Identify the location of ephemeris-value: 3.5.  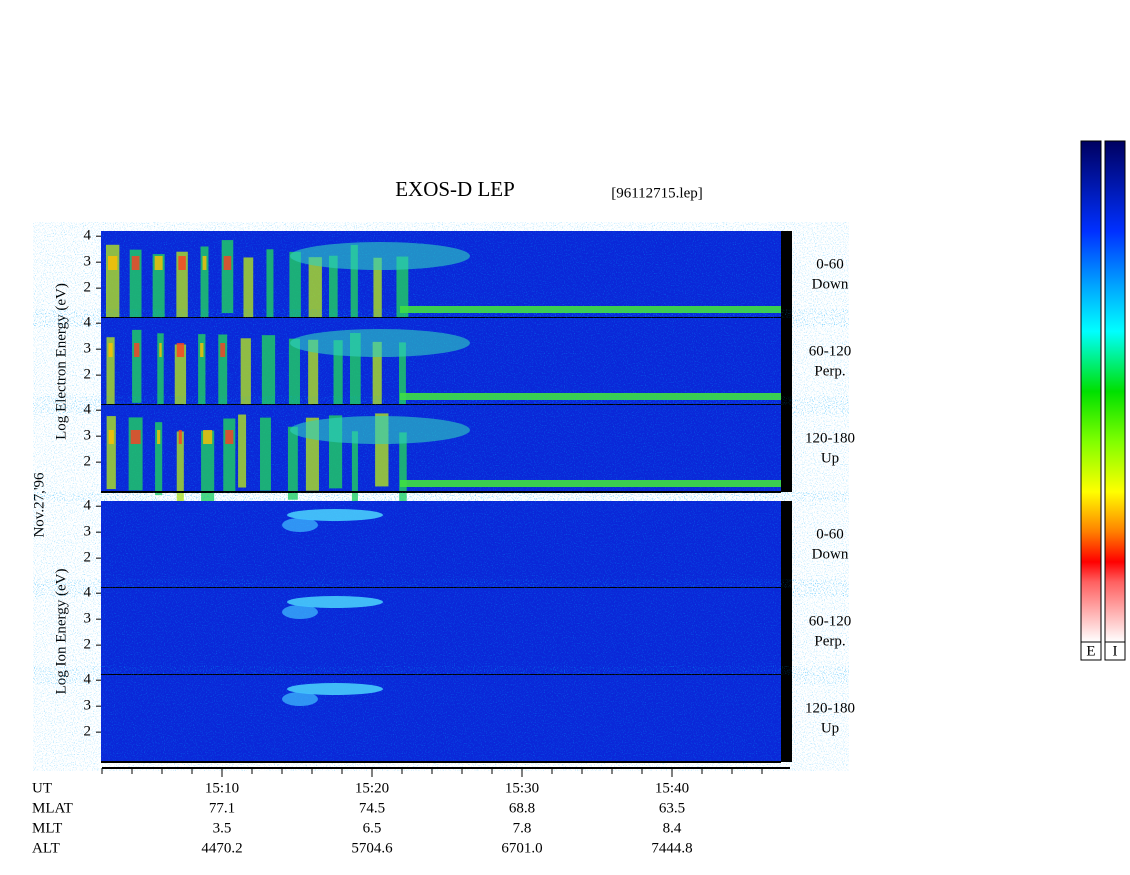
(222, 828).